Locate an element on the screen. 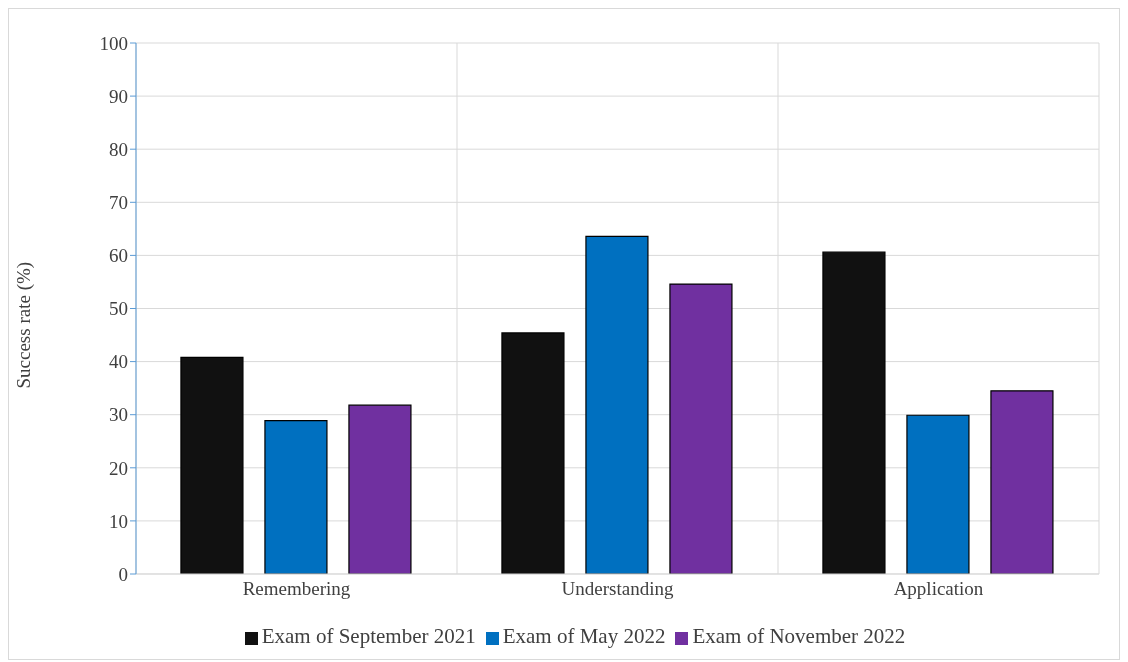  y-tick-label: 30 is located at coordinates (118, 415).